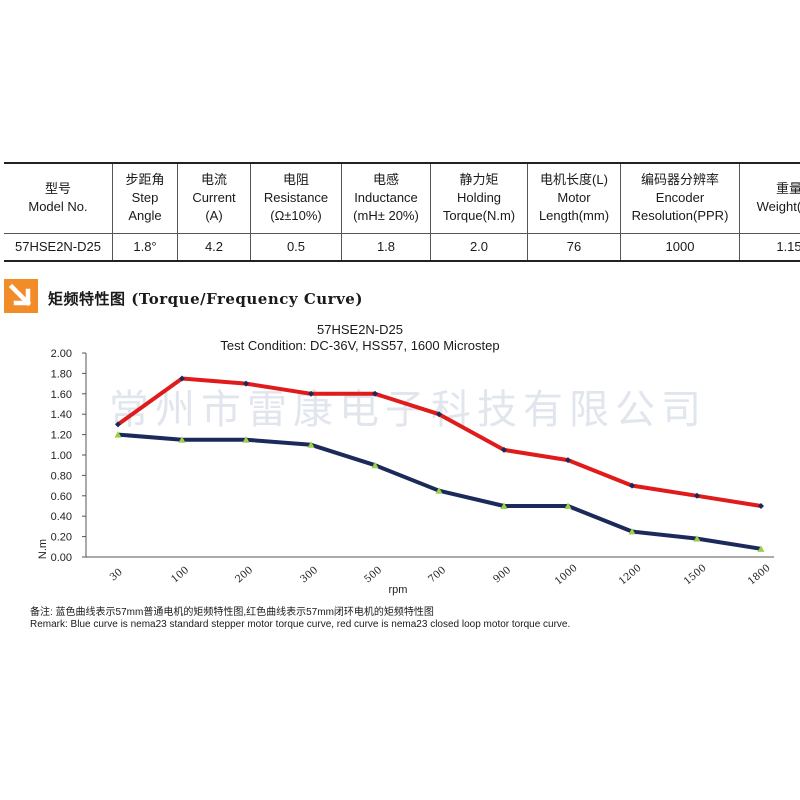 The image size is (800, 800). I want to click on x-tick-label: 1000, so click(566, 575).